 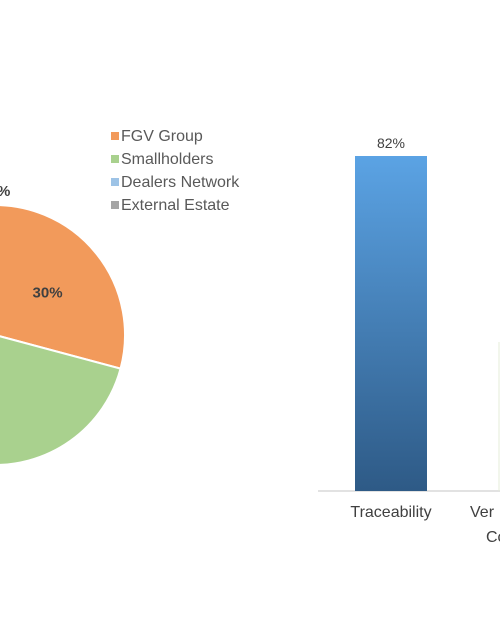 What do you see at coordinates (493, 537) in the screenshot?
I see `x-tick-label-ver-line2: Co` at bounding box center [493, 537].